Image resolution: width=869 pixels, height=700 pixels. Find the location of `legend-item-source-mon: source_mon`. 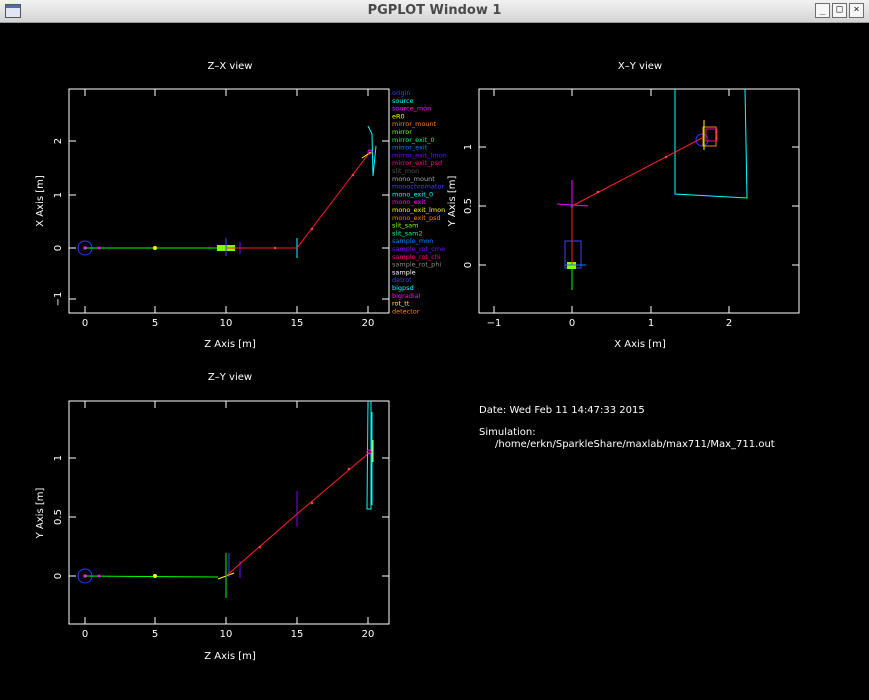

legend-item-source-mon: source_mon is located at coordinates (411, 109).